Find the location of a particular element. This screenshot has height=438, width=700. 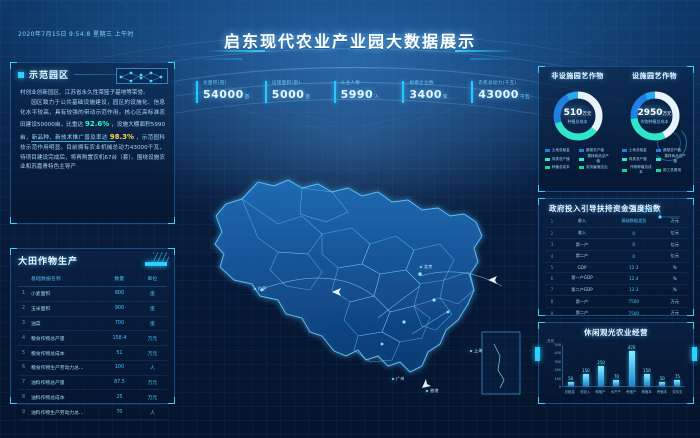

donut-card-non-facility: 非设施园艺作物 510万元 种植总成本 土地总租金 is located at coordinates (577, 121).